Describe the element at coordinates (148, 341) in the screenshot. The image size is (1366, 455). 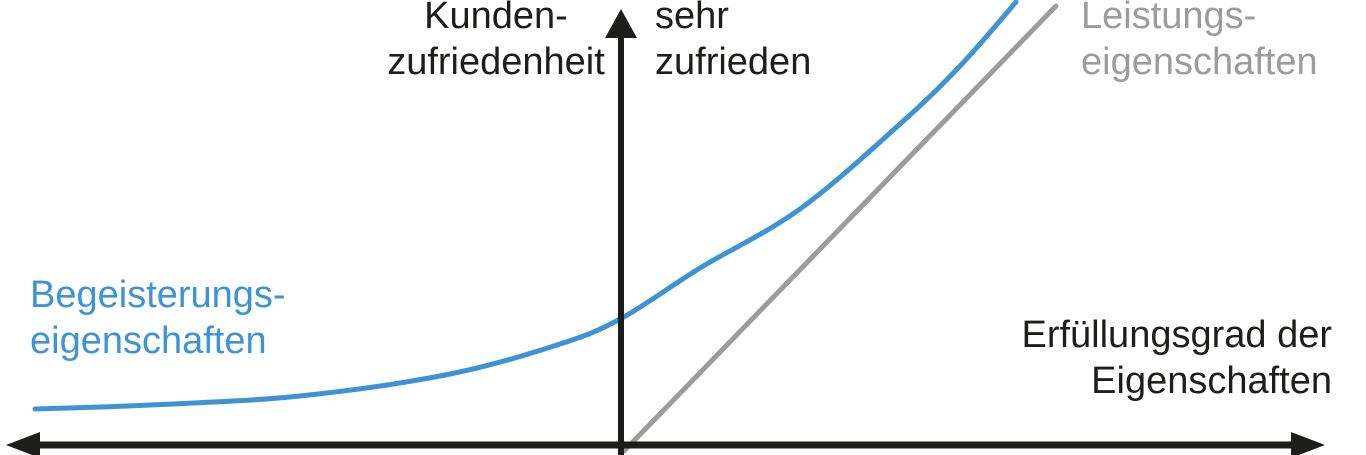
I see `excitement-attributes-line2: eigenschaften` at that location.